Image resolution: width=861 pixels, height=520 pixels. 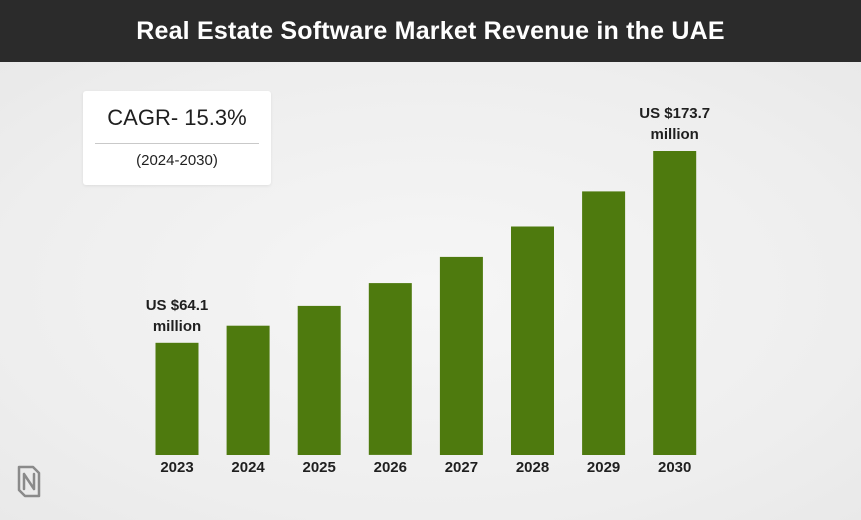 I want to click on x-tick-2025: 2025, so click(x=319, y=467).